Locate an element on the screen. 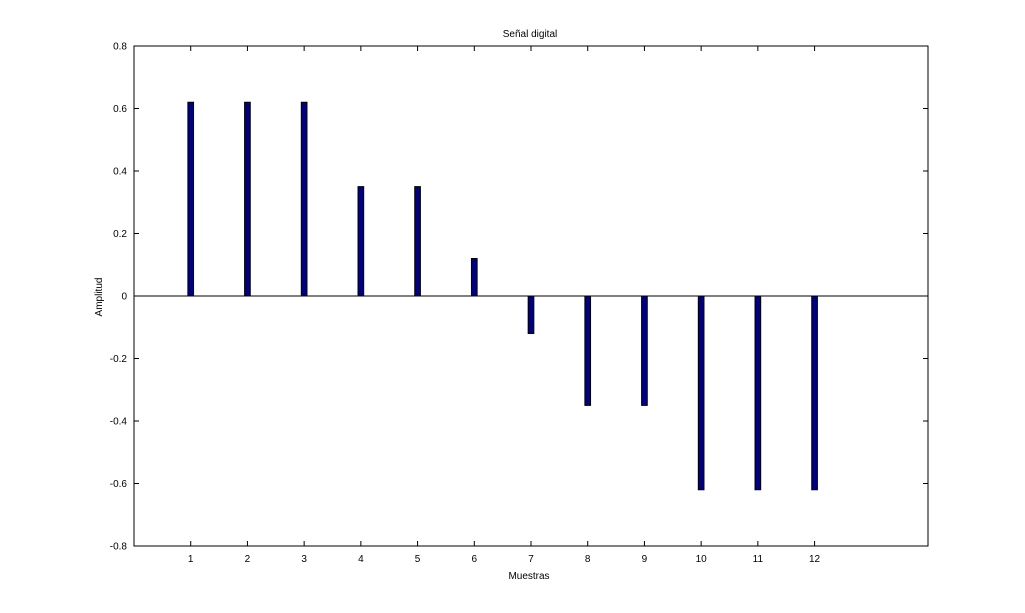 The height and width of the screenshot is (613, 1025). y-tick-label: -0.2 is located at coordinates (119, 359).